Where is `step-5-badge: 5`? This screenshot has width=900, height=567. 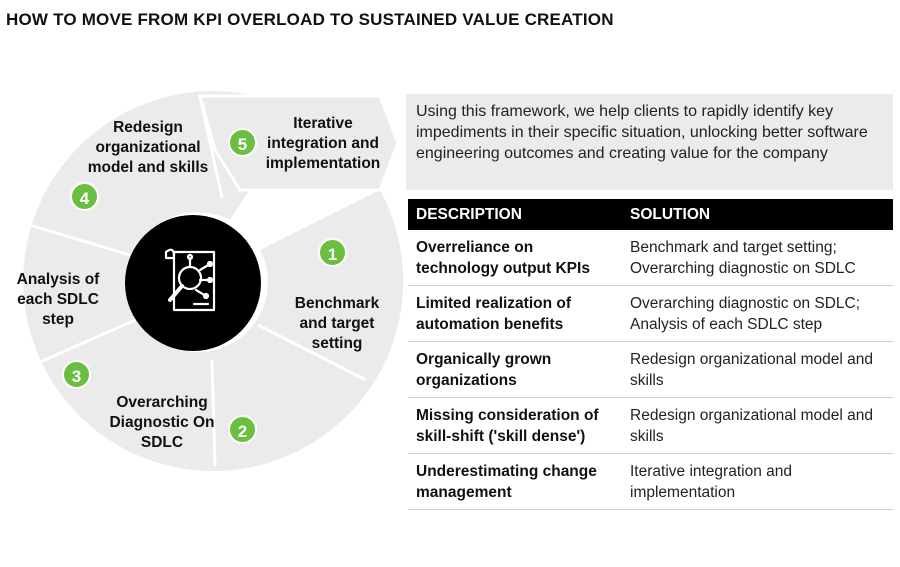
step-5-badge: 5 is located at coordinates (242, 142).